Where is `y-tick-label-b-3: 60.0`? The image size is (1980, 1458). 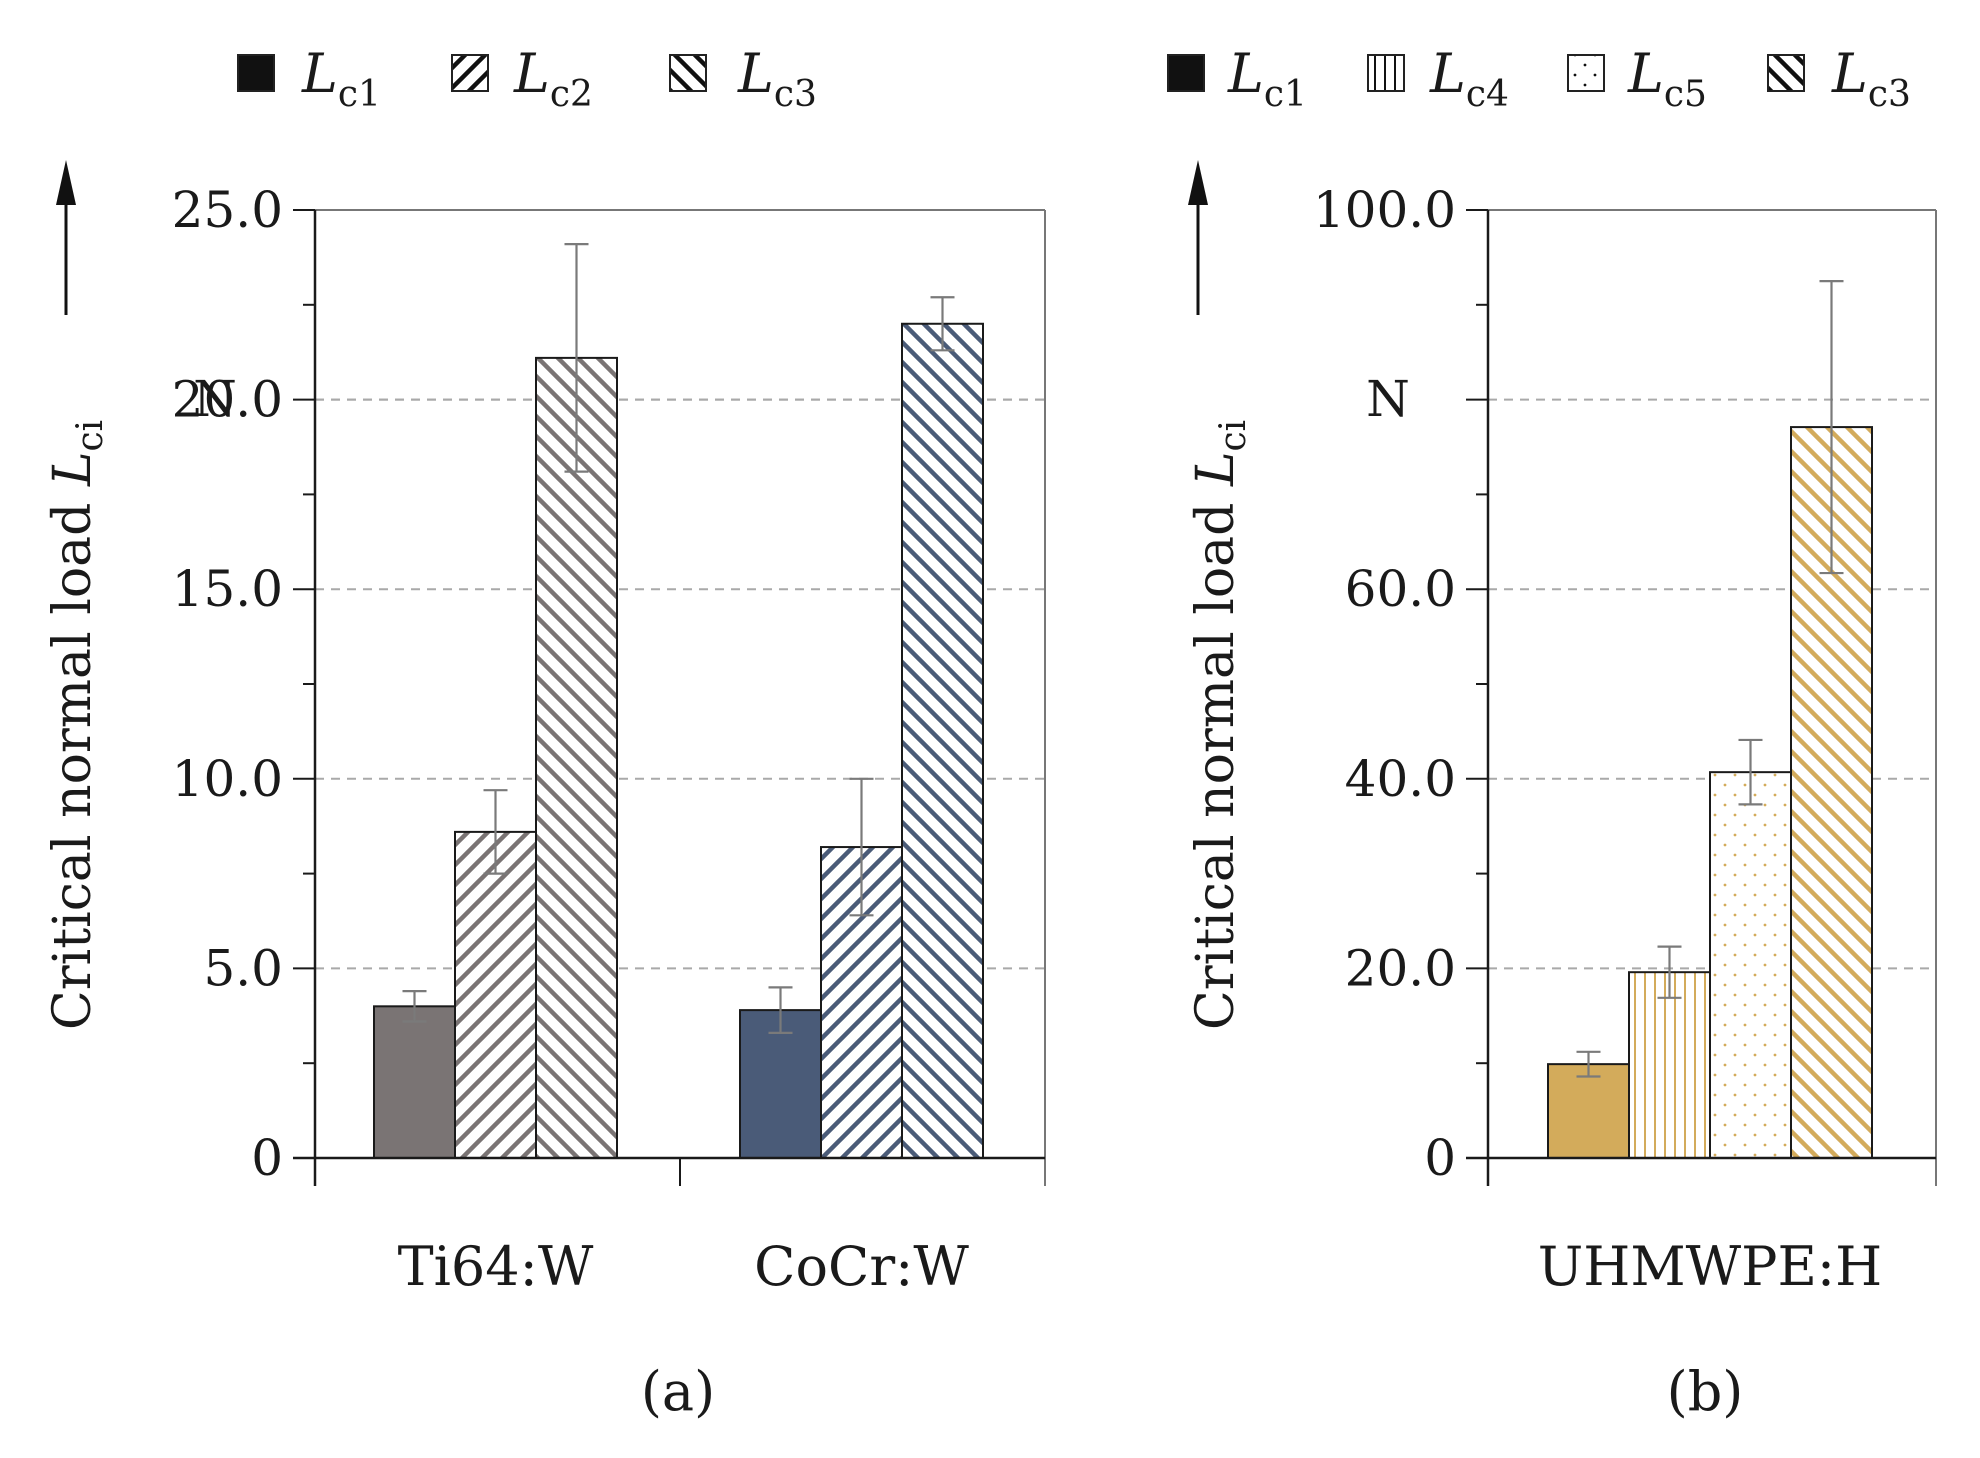 y-tick-label-b-3: 60.0 is located at coordinates (1400, 589).